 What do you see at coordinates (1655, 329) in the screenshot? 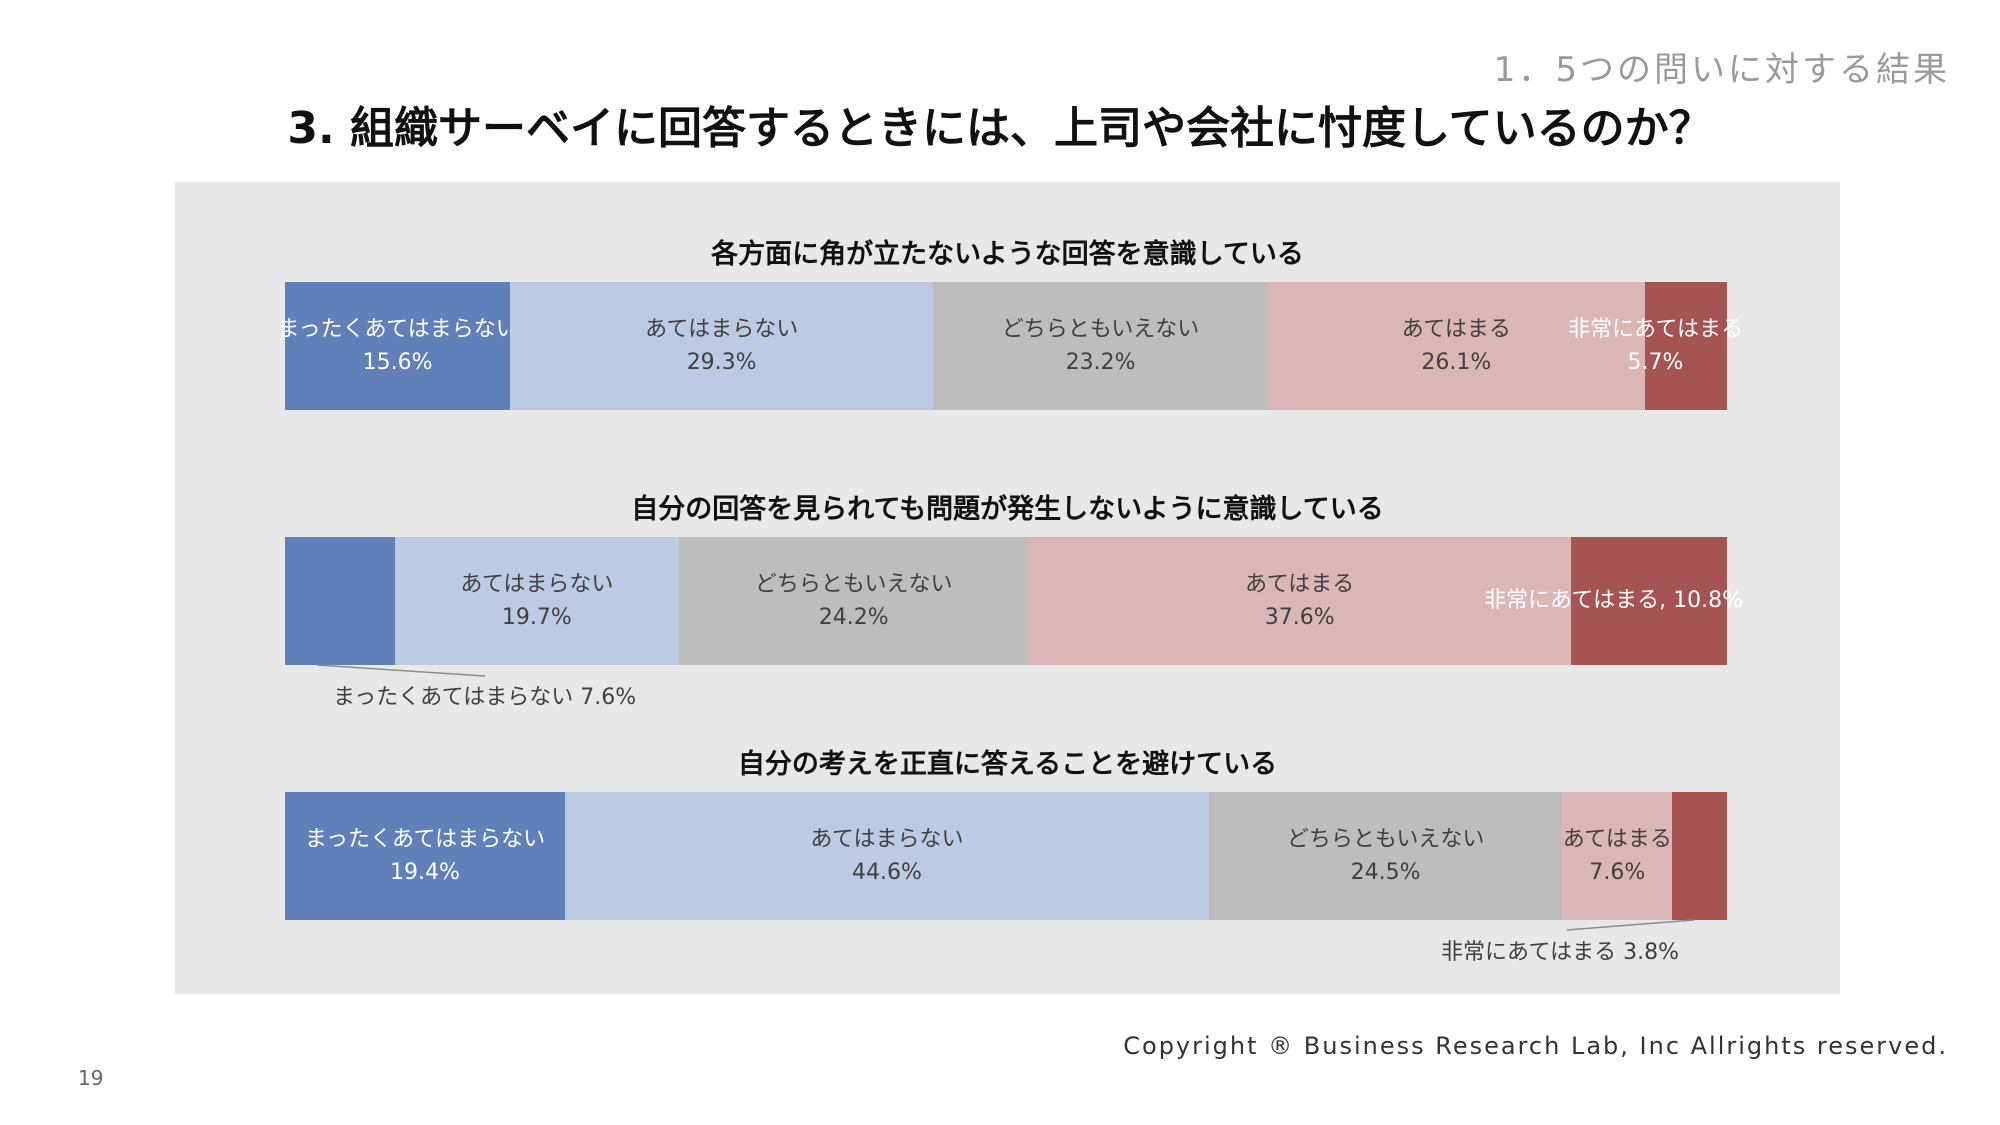
I see `data-label-category: 非常にあてはまる` at bounding box center [1655, 329].